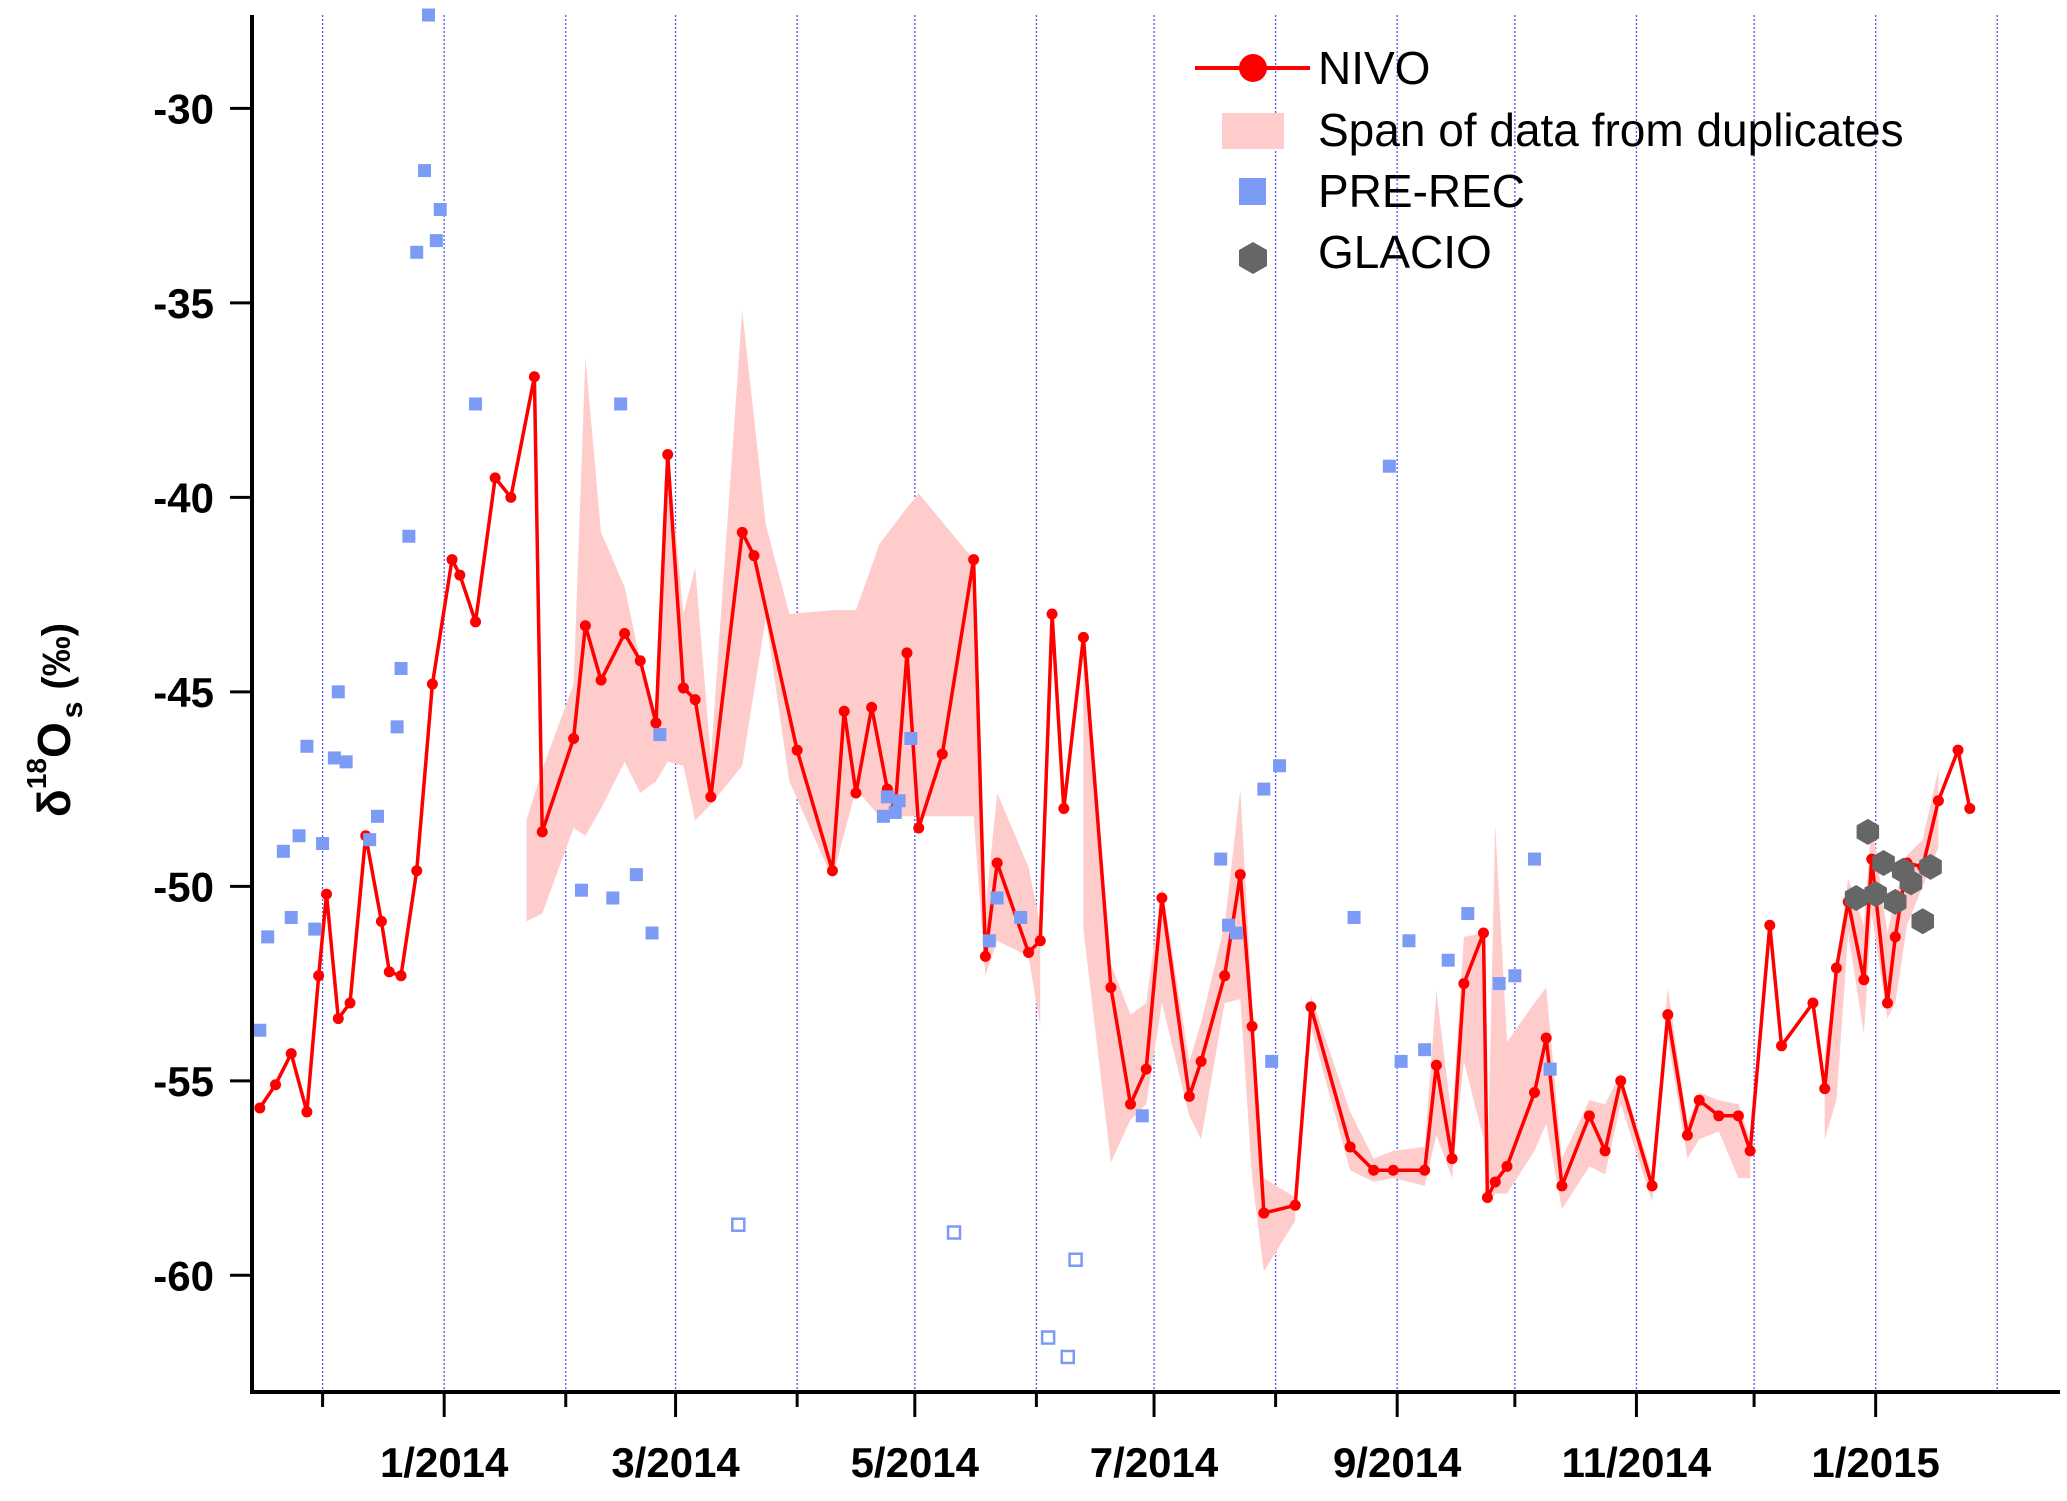  What do you see at coordinates (1637, 1462) in the screenshot?
I see `x-tick-label: 11/2014` at bounding box center [1637, 1462].